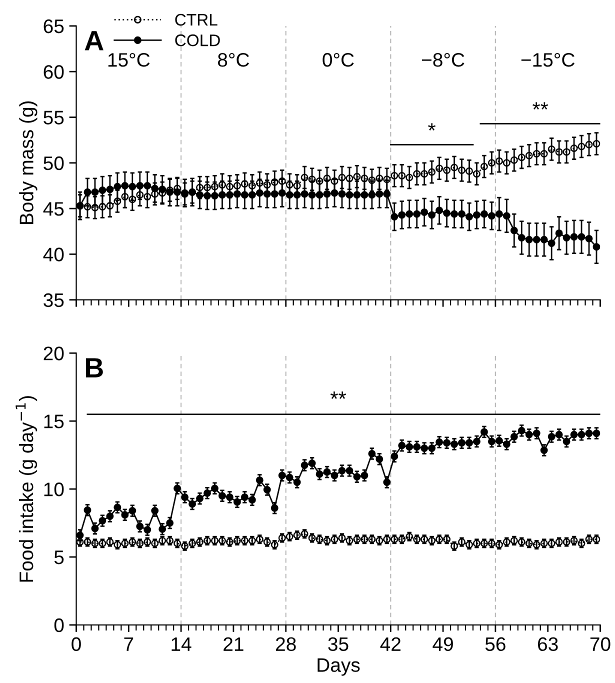 The height and width of the screenshot is (683, 615). I want to click on x-tick-label: 28, so click(286, 644).